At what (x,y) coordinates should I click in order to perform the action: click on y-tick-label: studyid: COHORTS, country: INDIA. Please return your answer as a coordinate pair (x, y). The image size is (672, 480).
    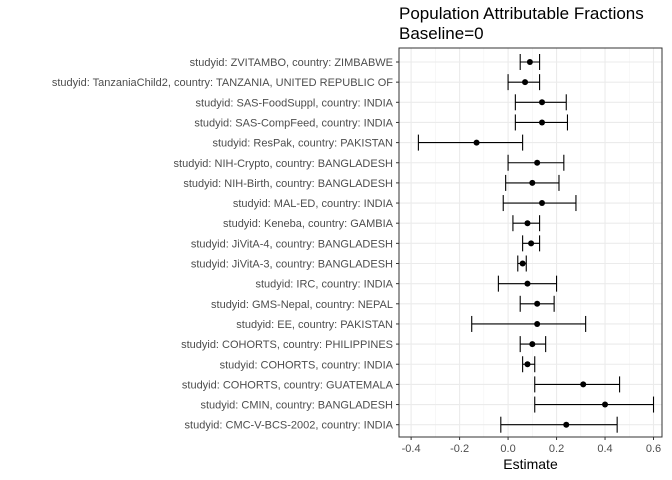
    Looking at the image, I should click on (307, 365).